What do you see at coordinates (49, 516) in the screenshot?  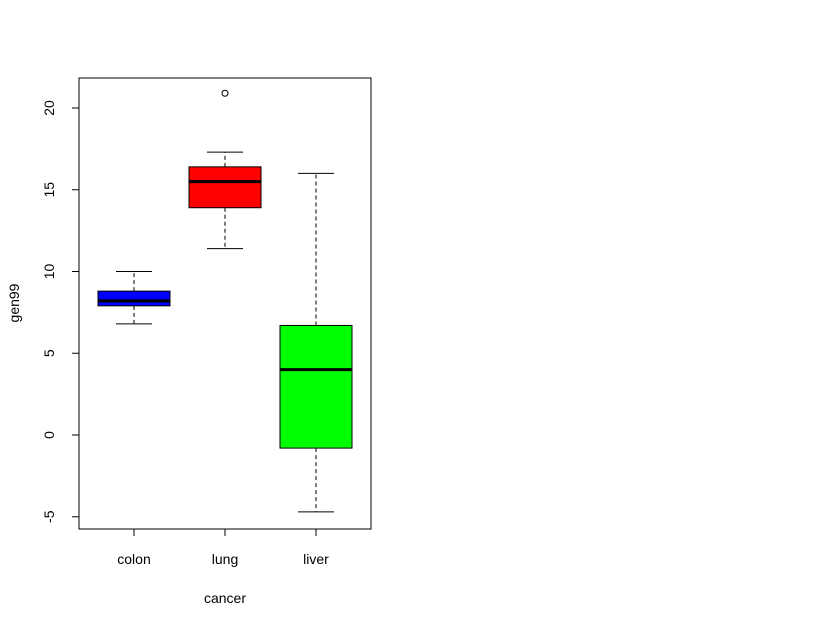 I see `y-tick-label: -5` at bounding box center [49, 516].